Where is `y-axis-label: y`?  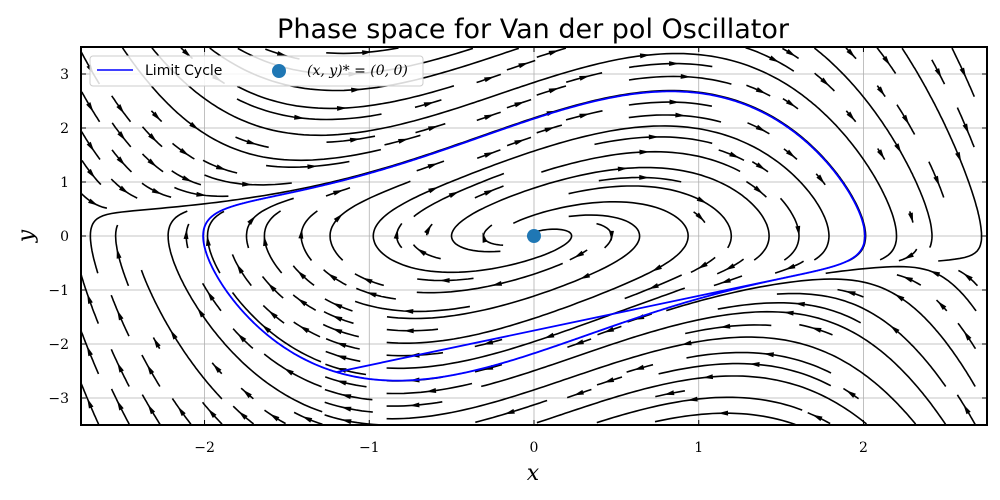 y-axis-label: y is located at coordinates (26, 236).